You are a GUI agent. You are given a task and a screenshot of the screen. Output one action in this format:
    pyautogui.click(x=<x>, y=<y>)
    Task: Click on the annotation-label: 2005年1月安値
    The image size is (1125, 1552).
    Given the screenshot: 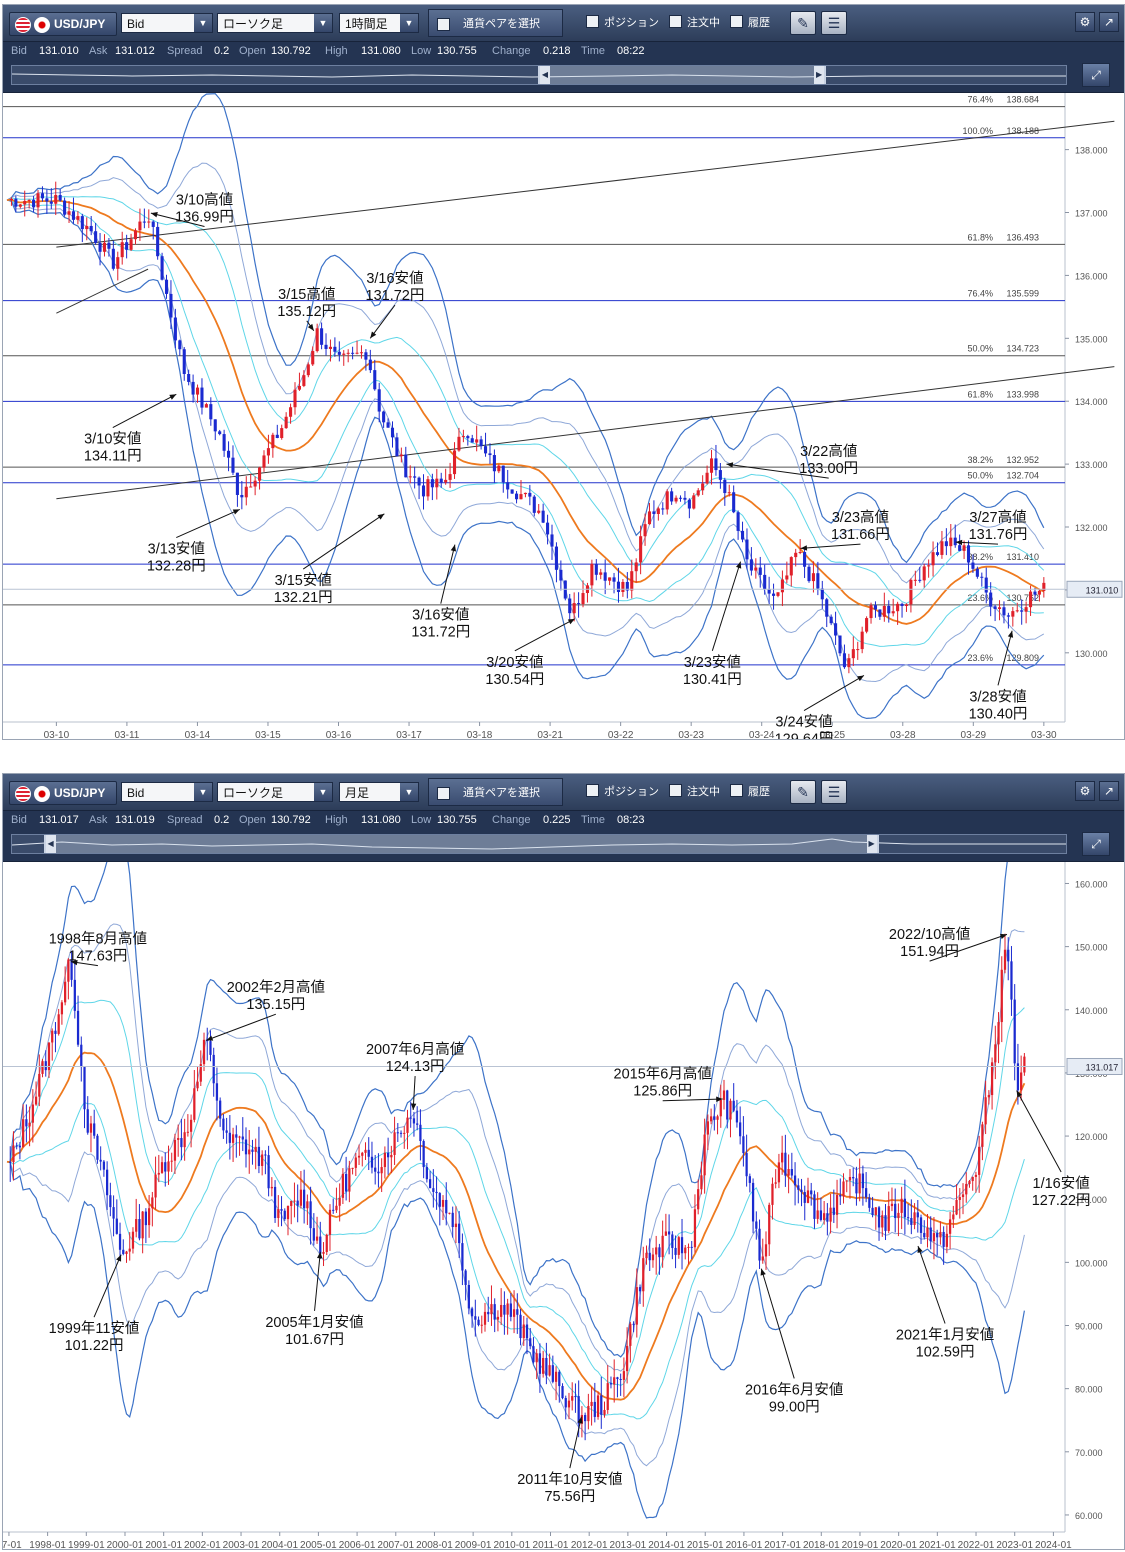 What is the action you would take?
    pyautogui.click(x=314, y=1322)
    